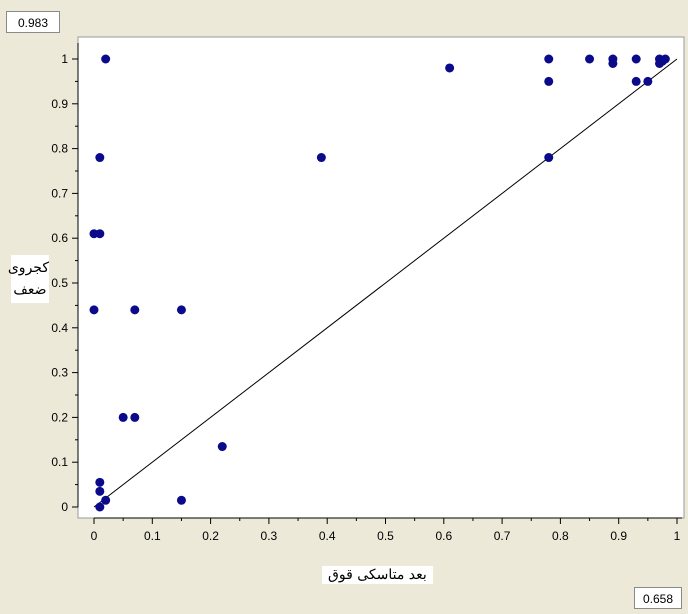 Image resolution: width=688 pixels, height=614 pixels. I want to click on y-tick-label: 0.3, so click(59, 373).